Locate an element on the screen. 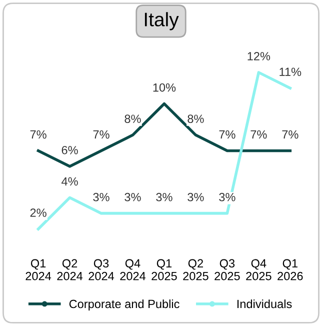 The height and width of the screenshot is (326, 322). x-tick-label: Q2 2025 is located at coordinates (195, 269).